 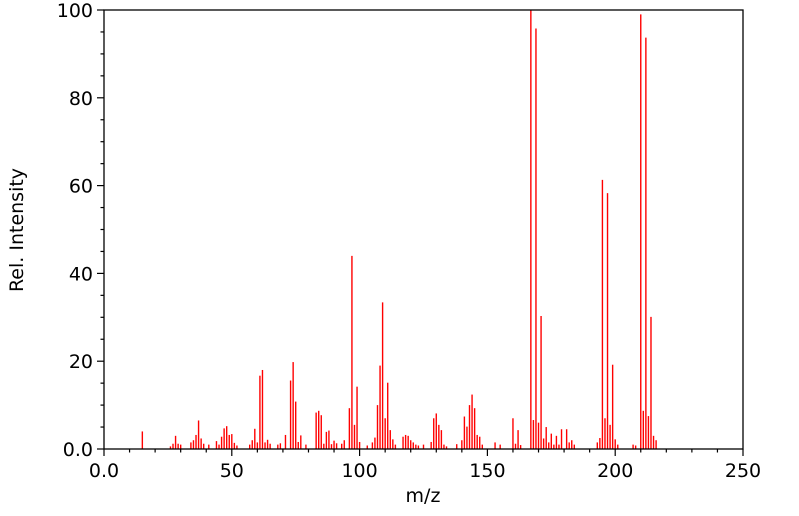 I want to click on x-tick-label-250: 250, so click(x=743, y=471).